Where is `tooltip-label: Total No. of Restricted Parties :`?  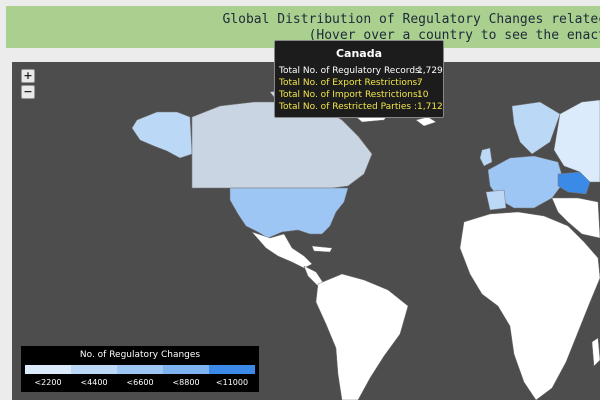 tooltip-label: Total No. of Restricted Parties : is located at coordinates (348, 107).